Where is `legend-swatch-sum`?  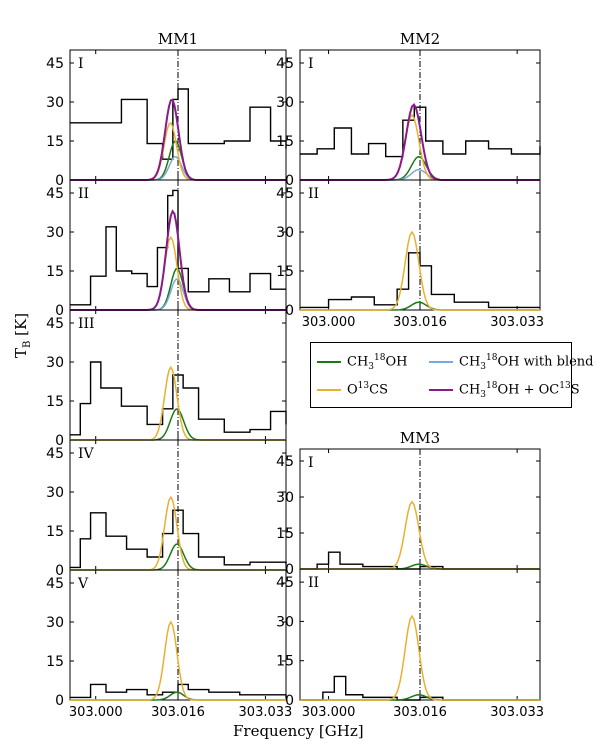 legend-swatch-sum is located at coordinates (441, 389).